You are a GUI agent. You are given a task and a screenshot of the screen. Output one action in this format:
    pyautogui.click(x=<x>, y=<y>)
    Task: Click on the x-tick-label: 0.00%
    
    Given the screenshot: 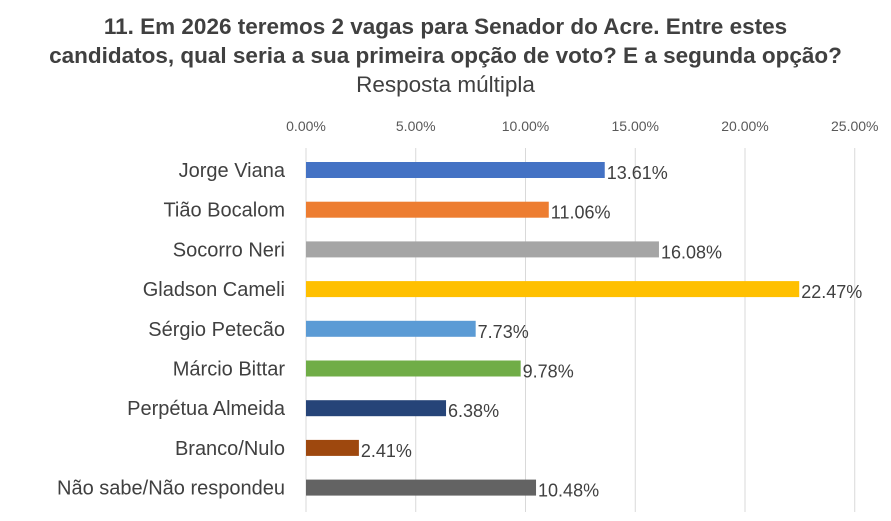 What is the action you would take?
    pyautogui.click(x=306, y=126)
    